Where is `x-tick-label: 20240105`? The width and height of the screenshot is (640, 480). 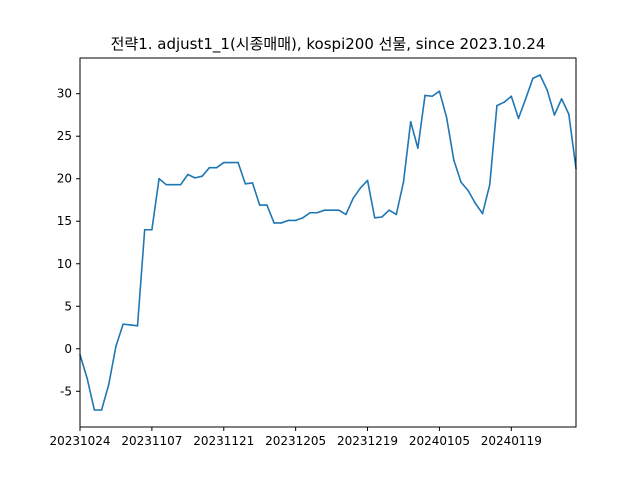 x-tick-label: 20240105 is located at coordinates (439, 441).